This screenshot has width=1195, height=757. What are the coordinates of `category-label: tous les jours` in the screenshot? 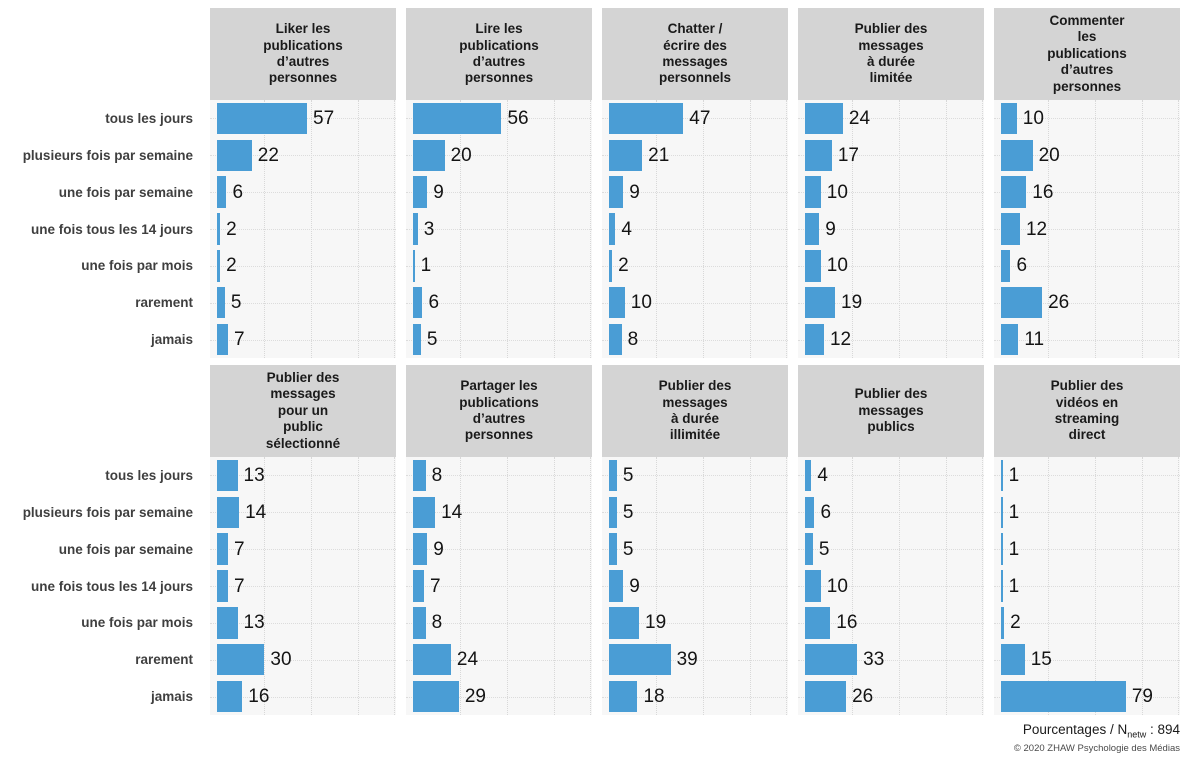 It's located at (149, 118).